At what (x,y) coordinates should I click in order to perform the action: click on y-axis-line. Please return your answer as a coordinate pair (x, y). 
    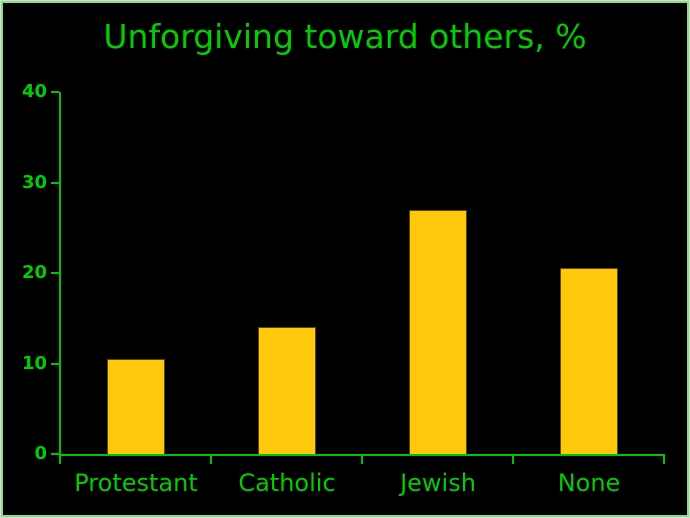
    Looking at the image, I should click on (60, 274).